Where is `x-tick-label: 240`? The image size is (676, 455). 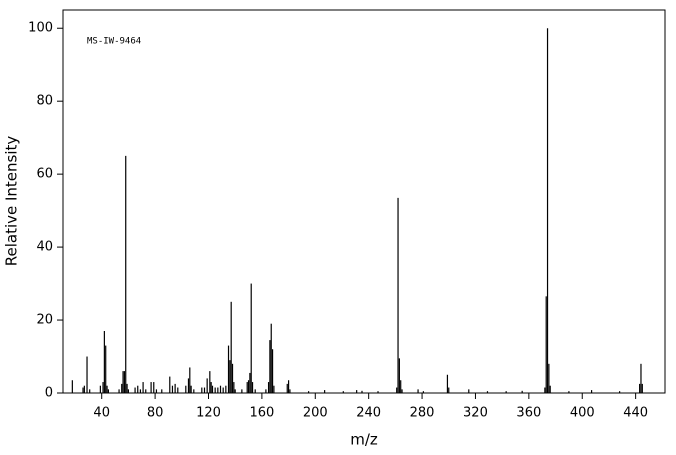
x-tick-label: 240 is located at coordinates (368, 413).